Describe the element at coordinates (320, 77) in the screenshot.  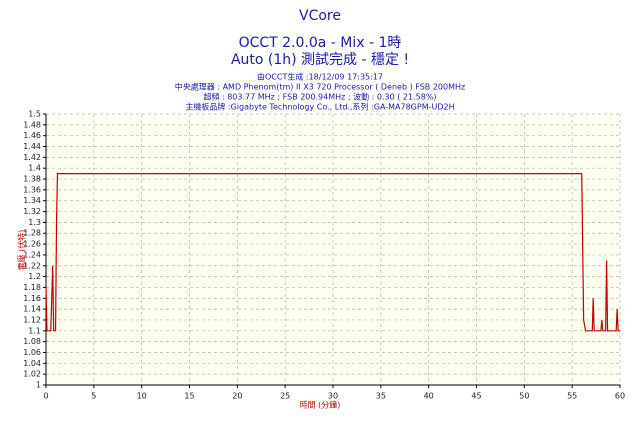
I see `info-line: 由OCCT生成 :18/12/09 17:35:17` at that location.